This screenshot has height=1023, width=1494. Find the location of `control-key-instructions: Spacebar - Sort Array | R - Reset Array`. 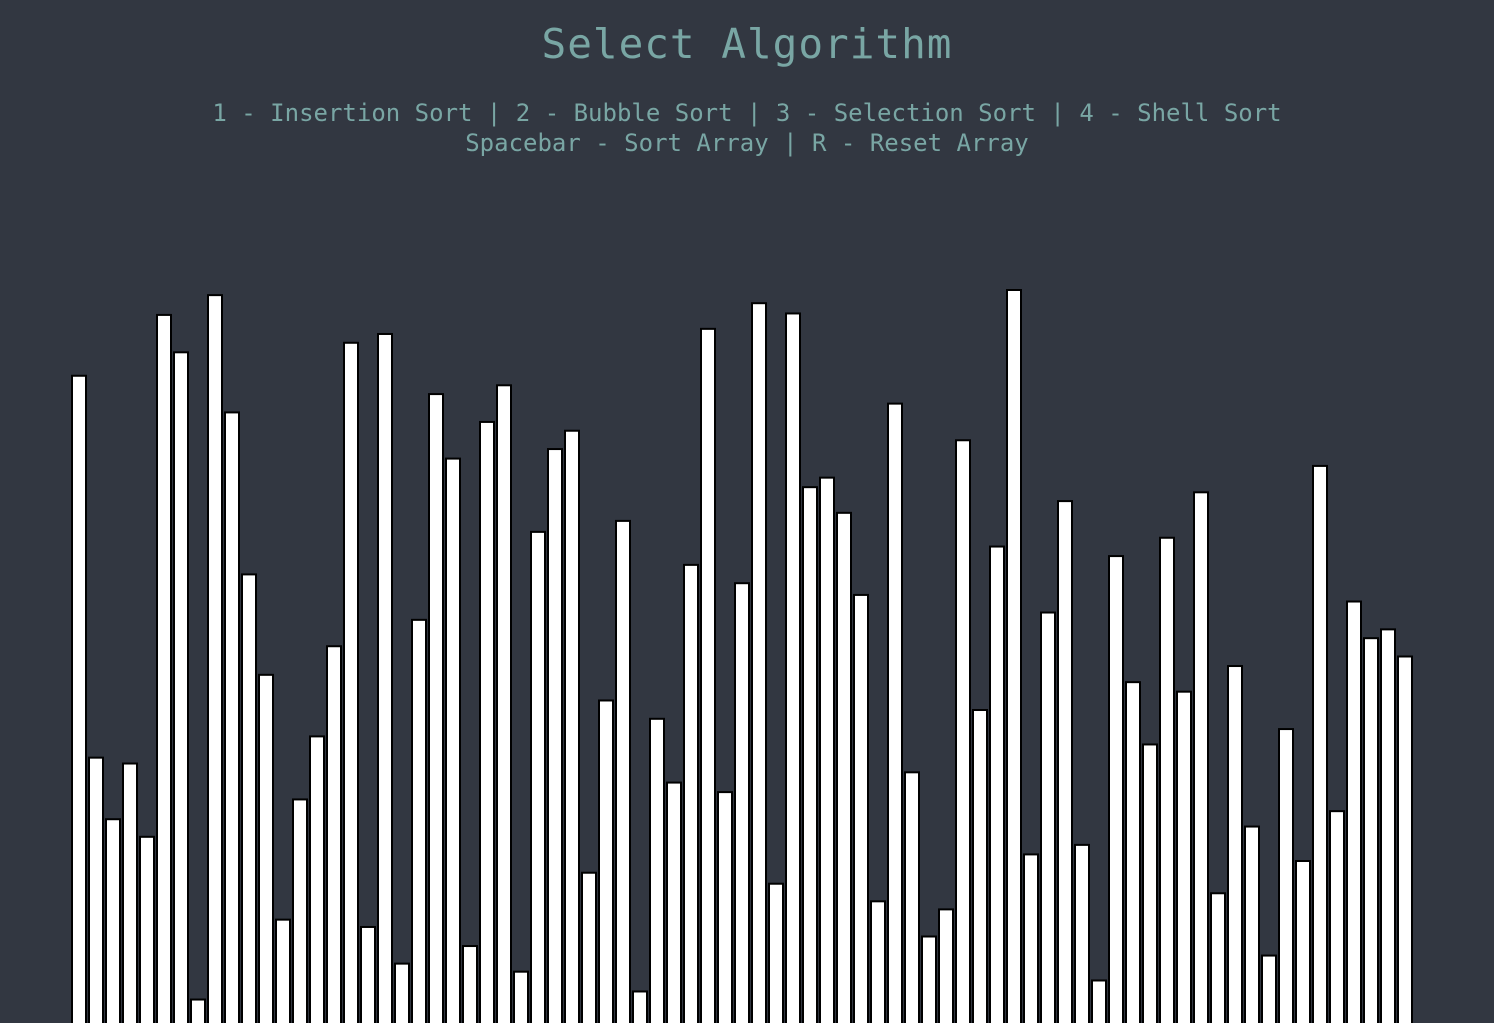

control-key-instructions: Spacebar - Sort Array | R - Reset Array is located at coordinates (747, 143).